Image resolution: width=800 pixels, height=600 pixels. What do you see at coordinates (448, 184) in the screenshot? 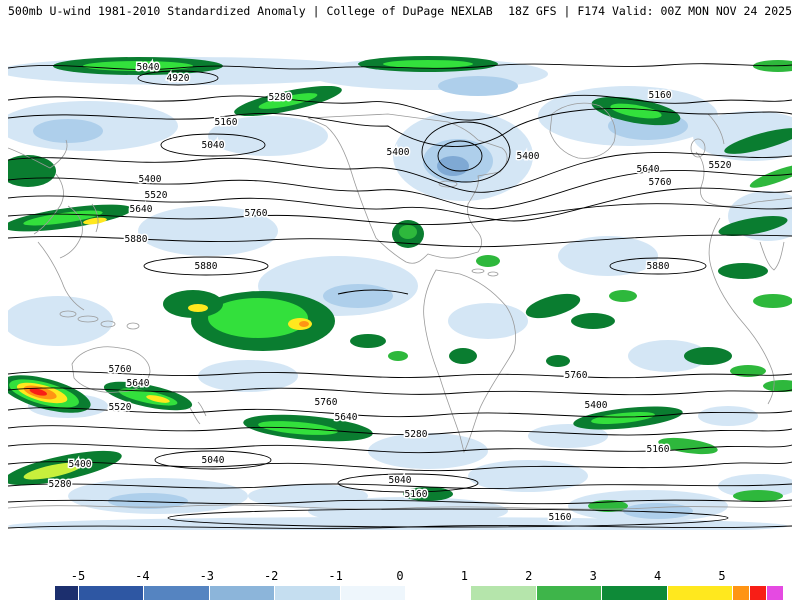
I see `coast-great-lakes` at bounding box center [448, 184].